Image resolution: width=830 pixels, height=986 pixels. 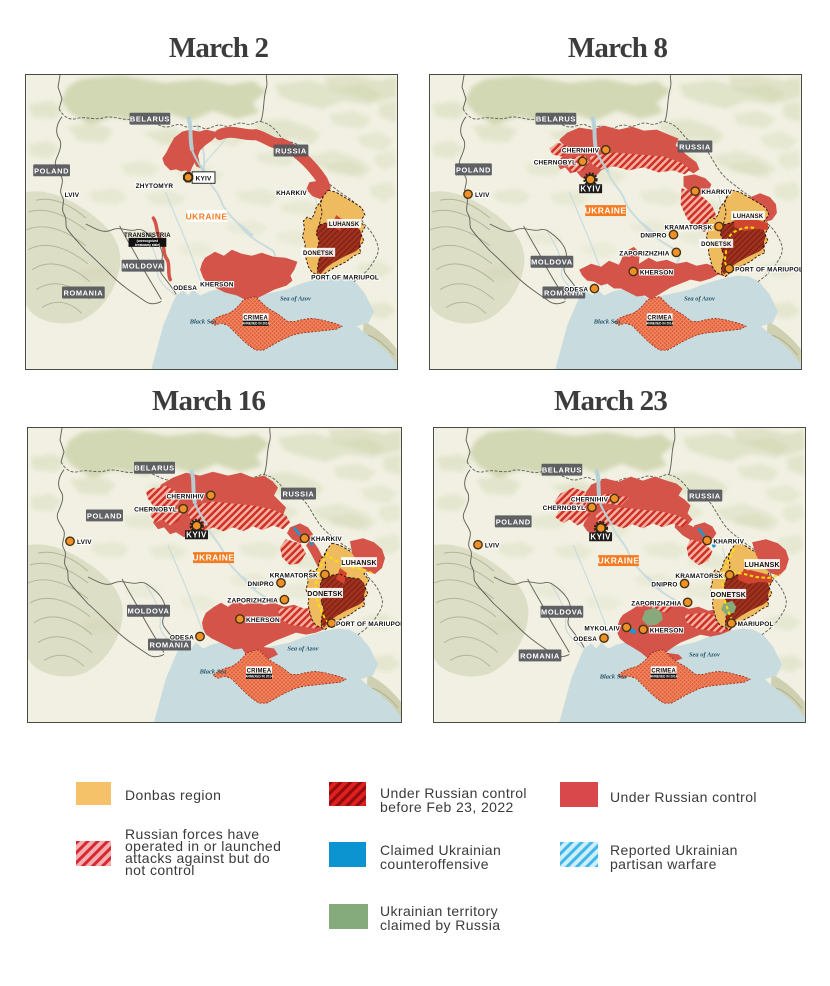 What do you see at coordinates (147, 236) in the screenshot?
I see `svg-text: TRANSNISTRIA` at bounding box center [147, 236].